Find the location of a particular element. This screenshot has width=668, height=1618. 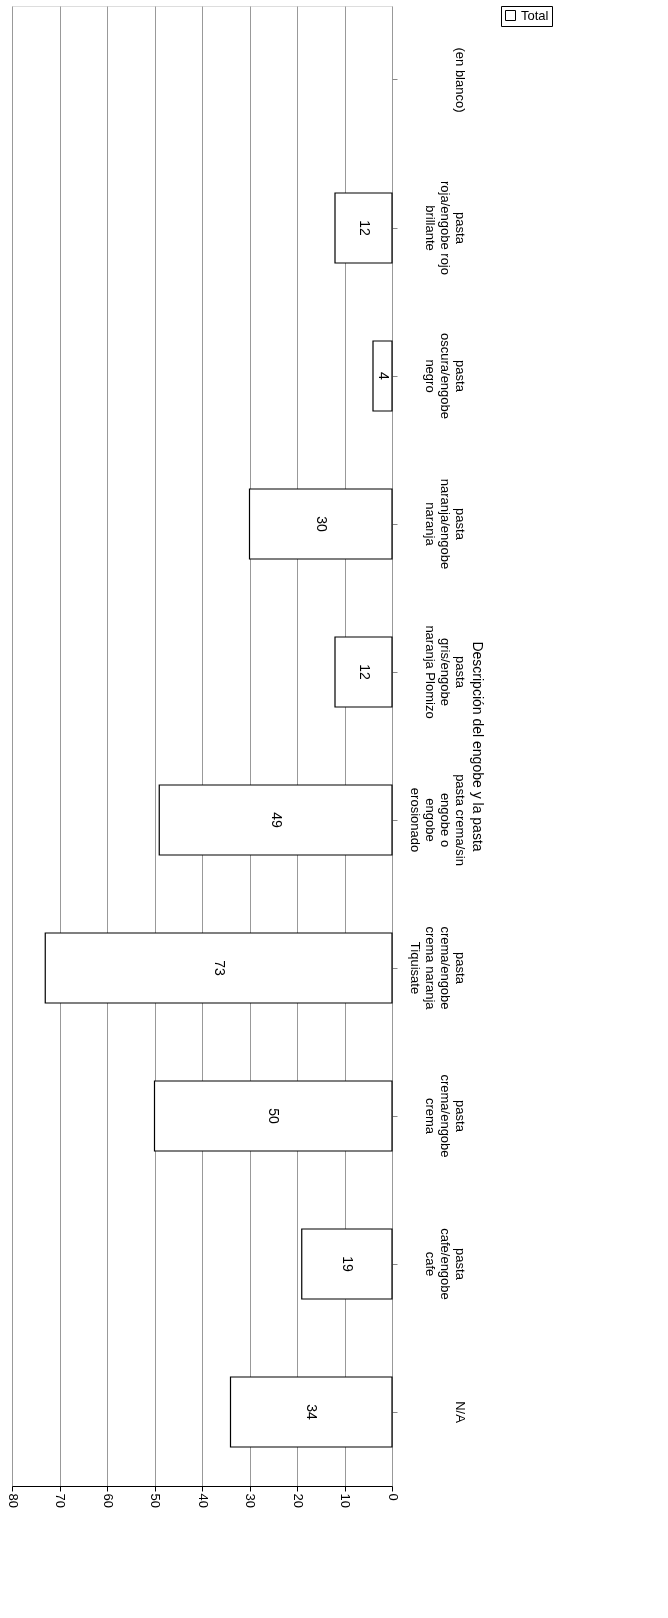

y-tick-label: pasta crema/engobe crema is located at coordinates (445, 1116).